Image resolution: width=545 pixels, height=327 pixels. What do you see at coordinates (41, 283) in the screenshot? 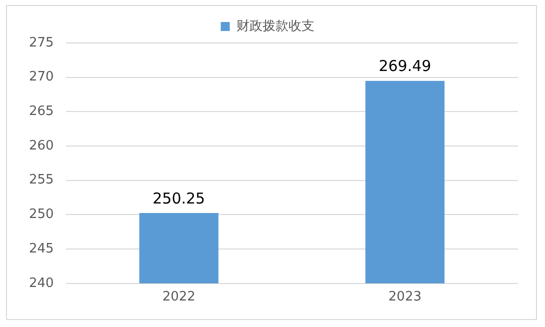
I see `y-tick-label: 240` at bounding box center [41, 283].